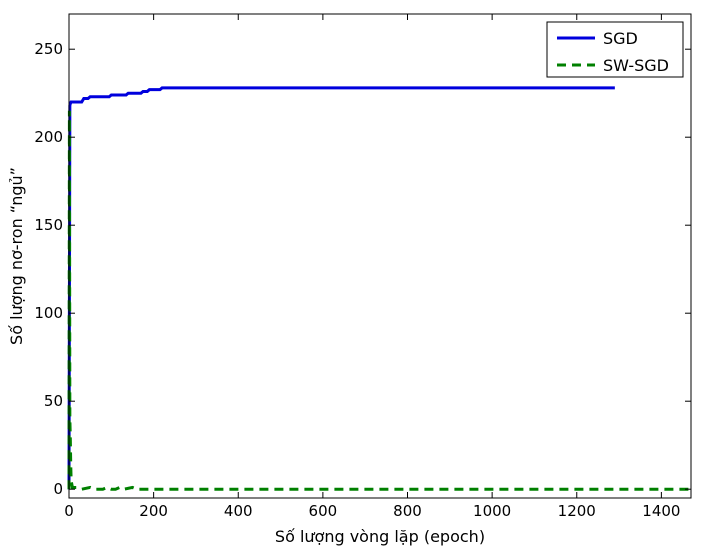 Image resolution: width=704 pixels, height=556 pixels. What do you see at coordinates (620, 38) in the screenshot?
I see `legend-label-sgd: SGD` at bounding box center [620, 38].